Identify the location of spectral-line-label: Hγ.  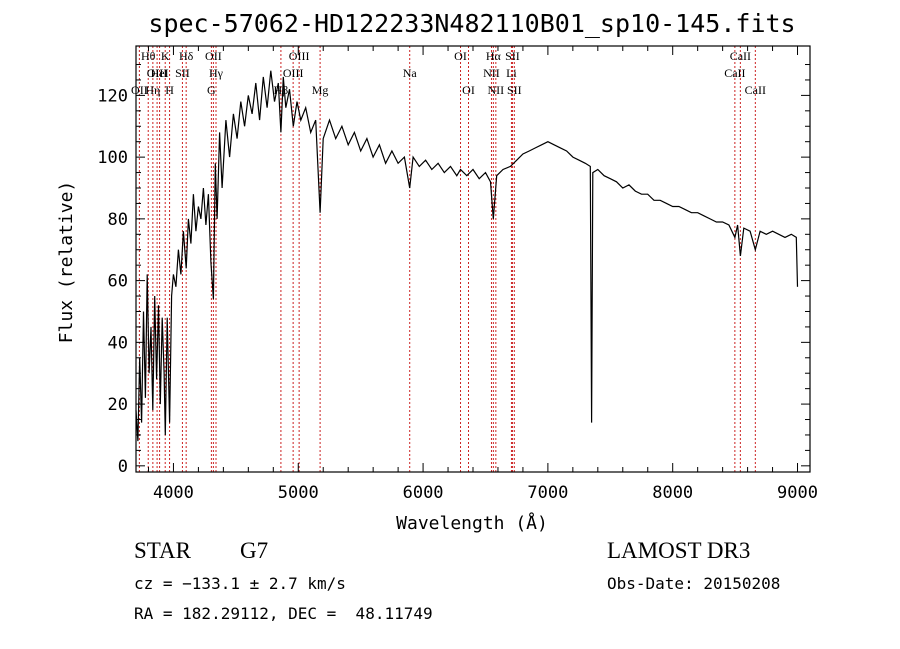
(216, 73).